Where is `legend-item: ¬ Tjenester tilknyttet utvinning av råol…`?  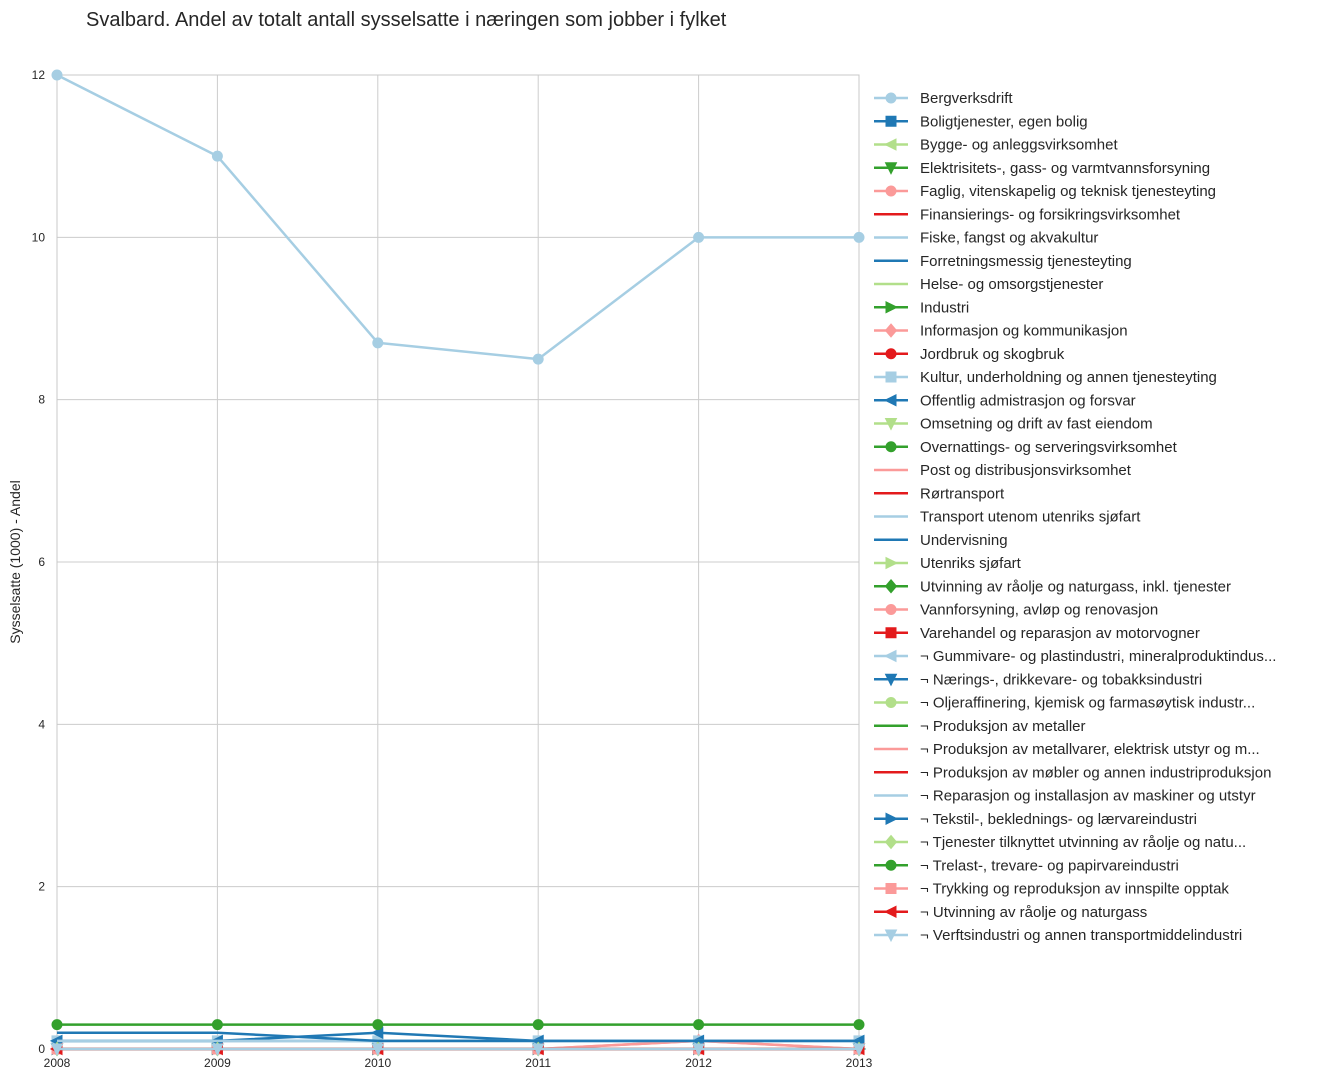 legend-item: ¬ Tjenester tilknyttet utvinning av råol… is located at coordinates (1060, 842).